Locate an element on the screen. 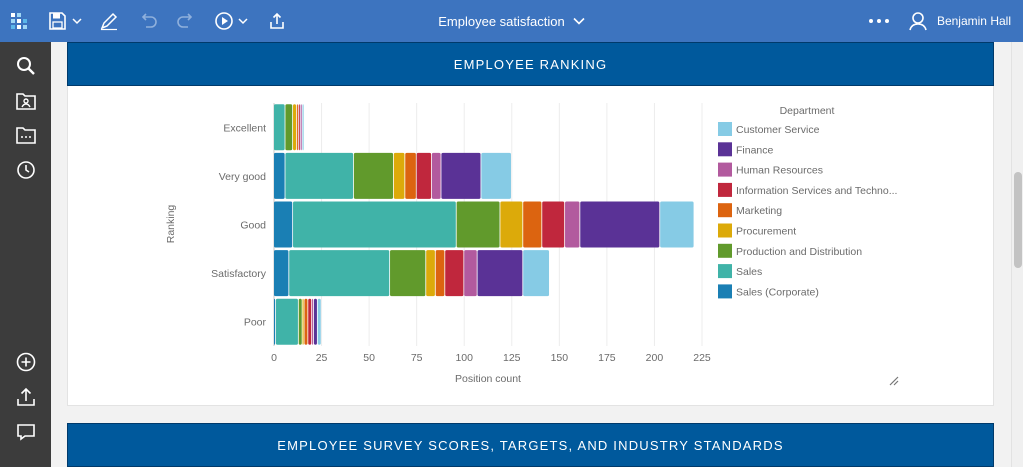  x-axis-label: Position count is located at coordinates (488, 379).